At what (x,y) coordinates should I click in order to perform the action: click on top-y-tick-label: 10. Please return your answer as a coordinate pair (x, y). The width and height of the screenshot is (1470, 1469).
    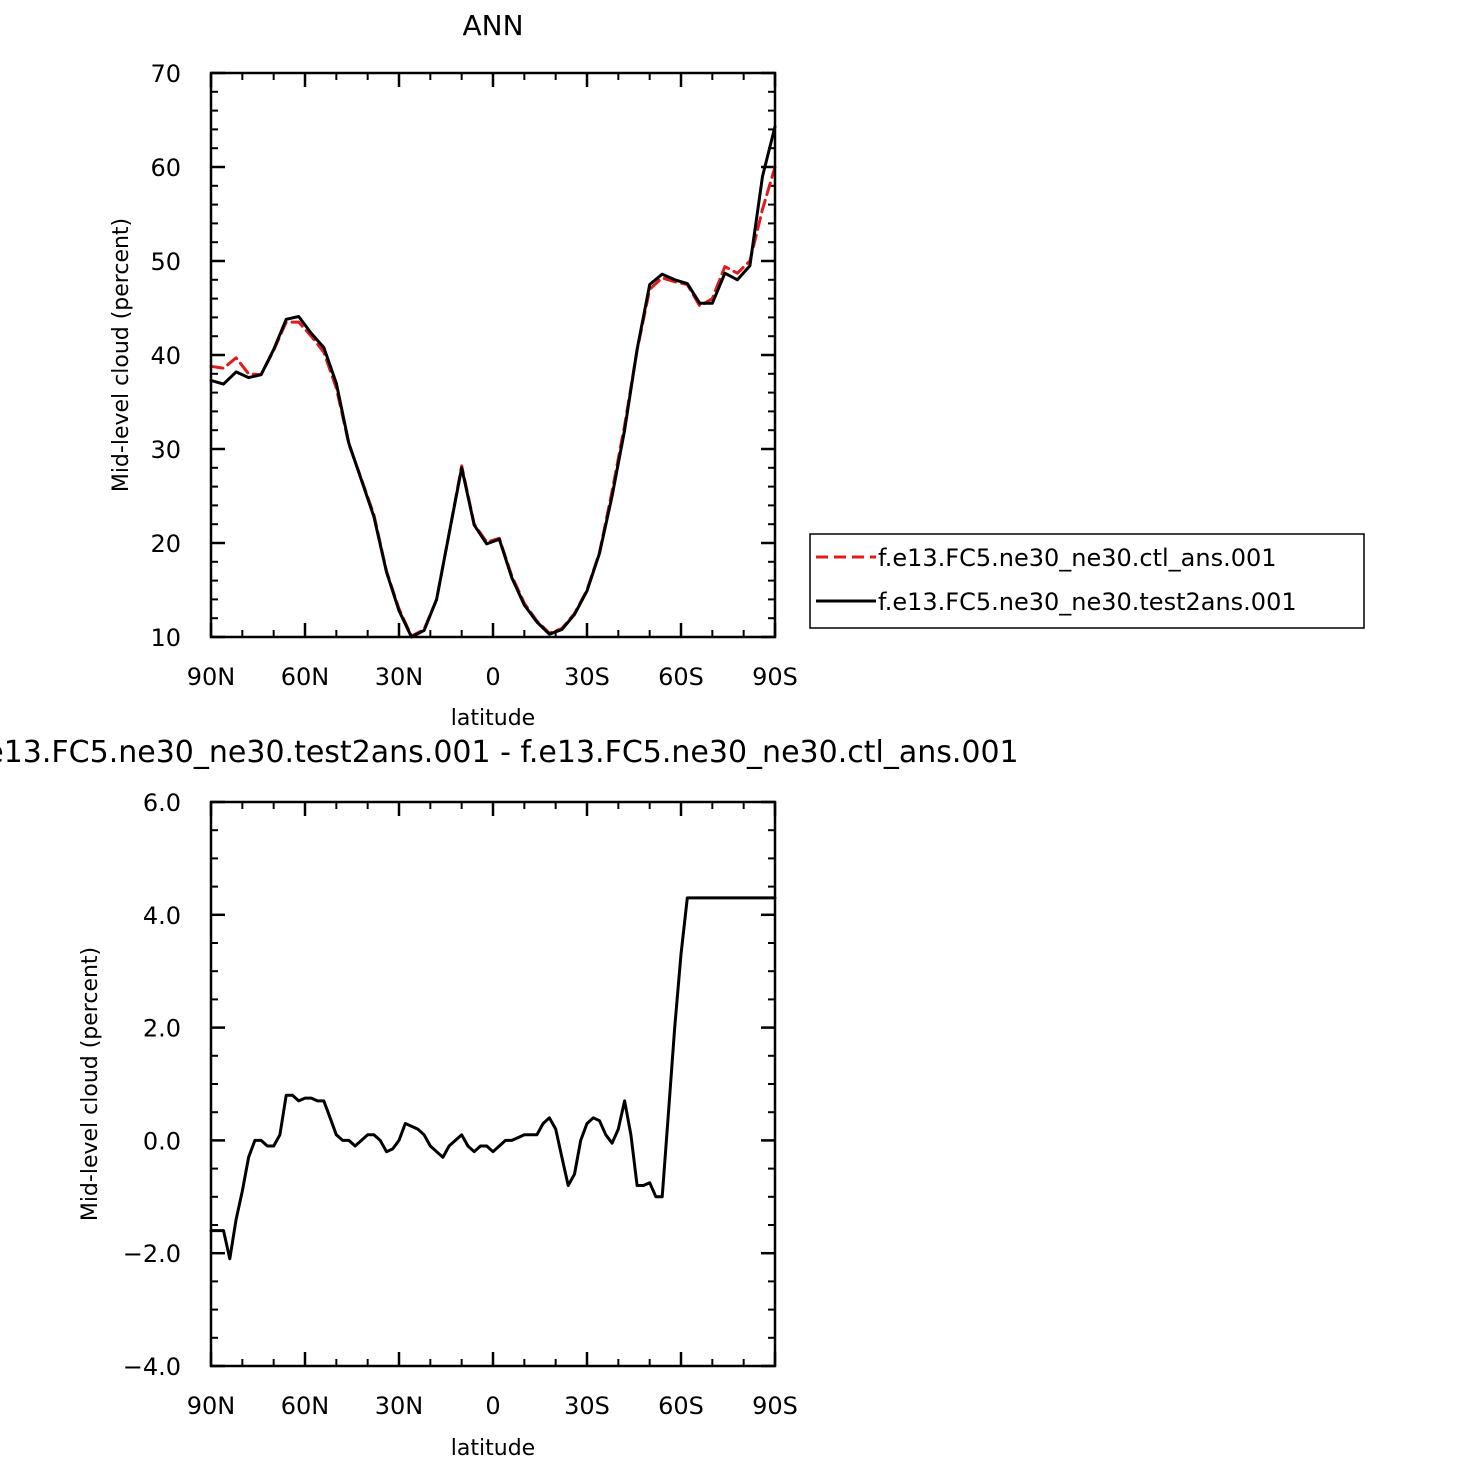
    Looking at the image, I should click on (165, 638).